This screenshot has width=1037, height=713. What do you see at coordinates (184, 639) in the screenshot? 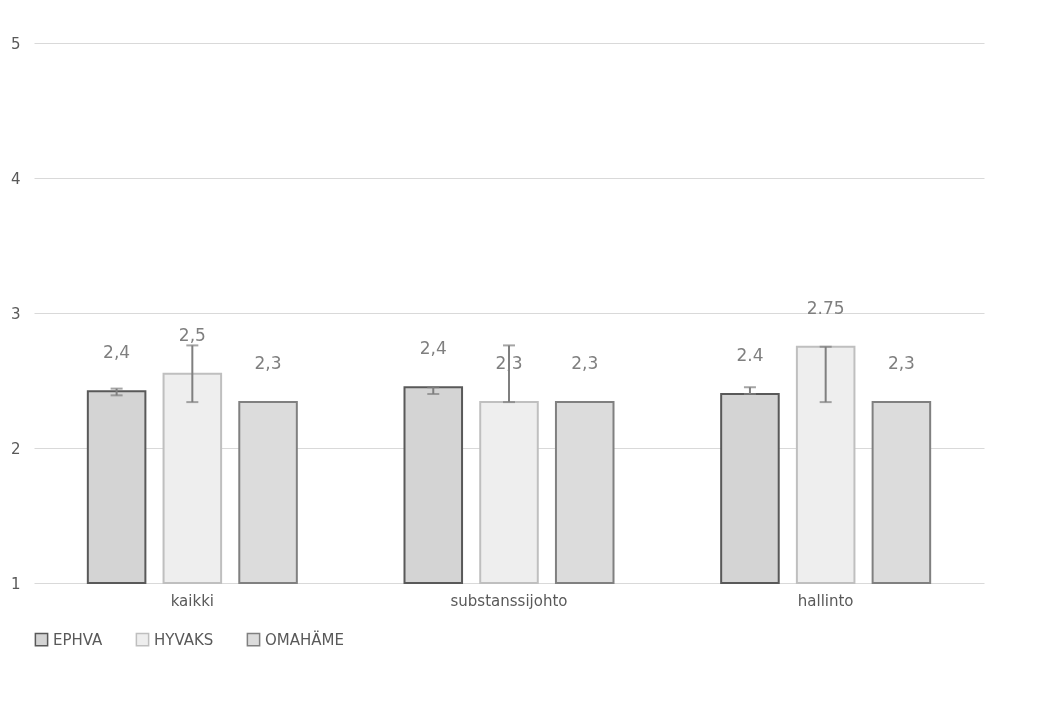
I see `legend-label: HYVAKS` at bounding box center [184, 639].